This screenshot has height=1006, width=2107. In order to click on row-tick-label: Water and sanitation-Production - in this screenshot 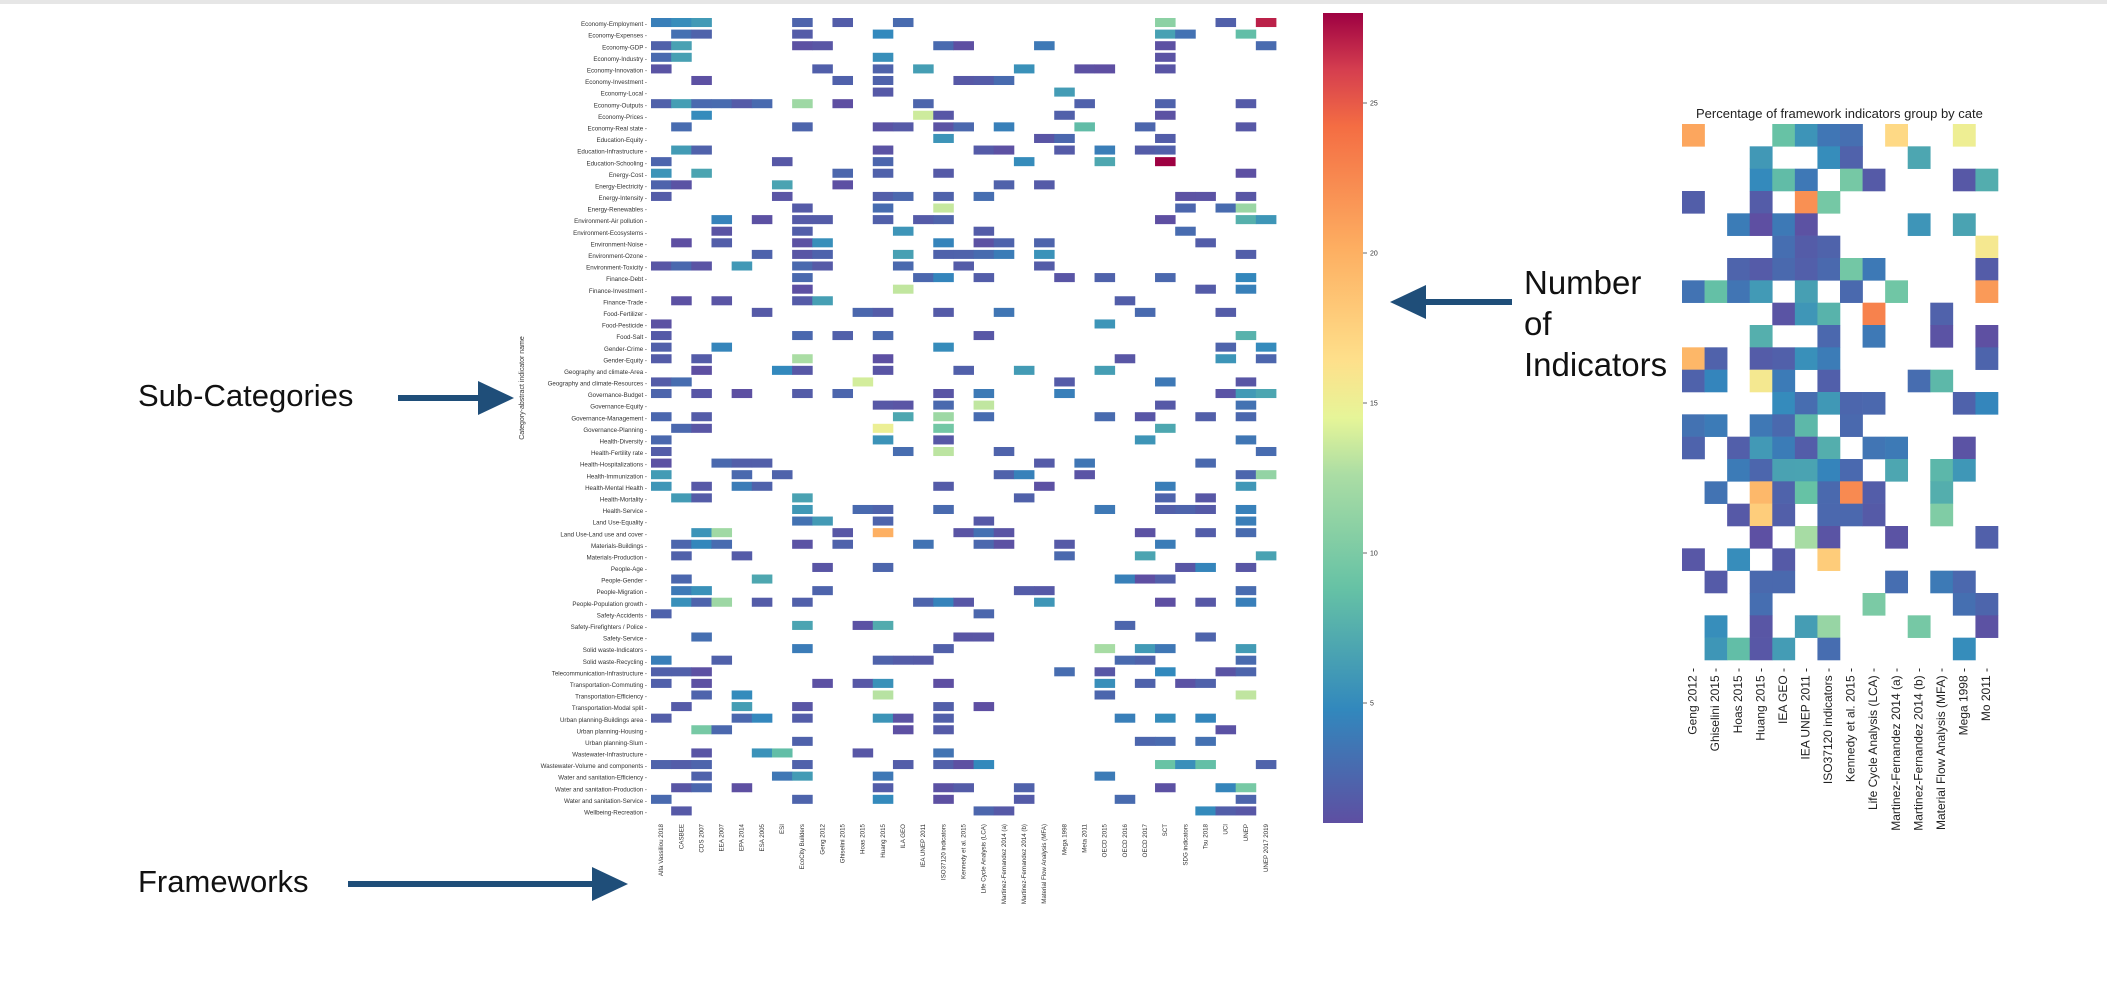, I will do `click(601, 789)`.